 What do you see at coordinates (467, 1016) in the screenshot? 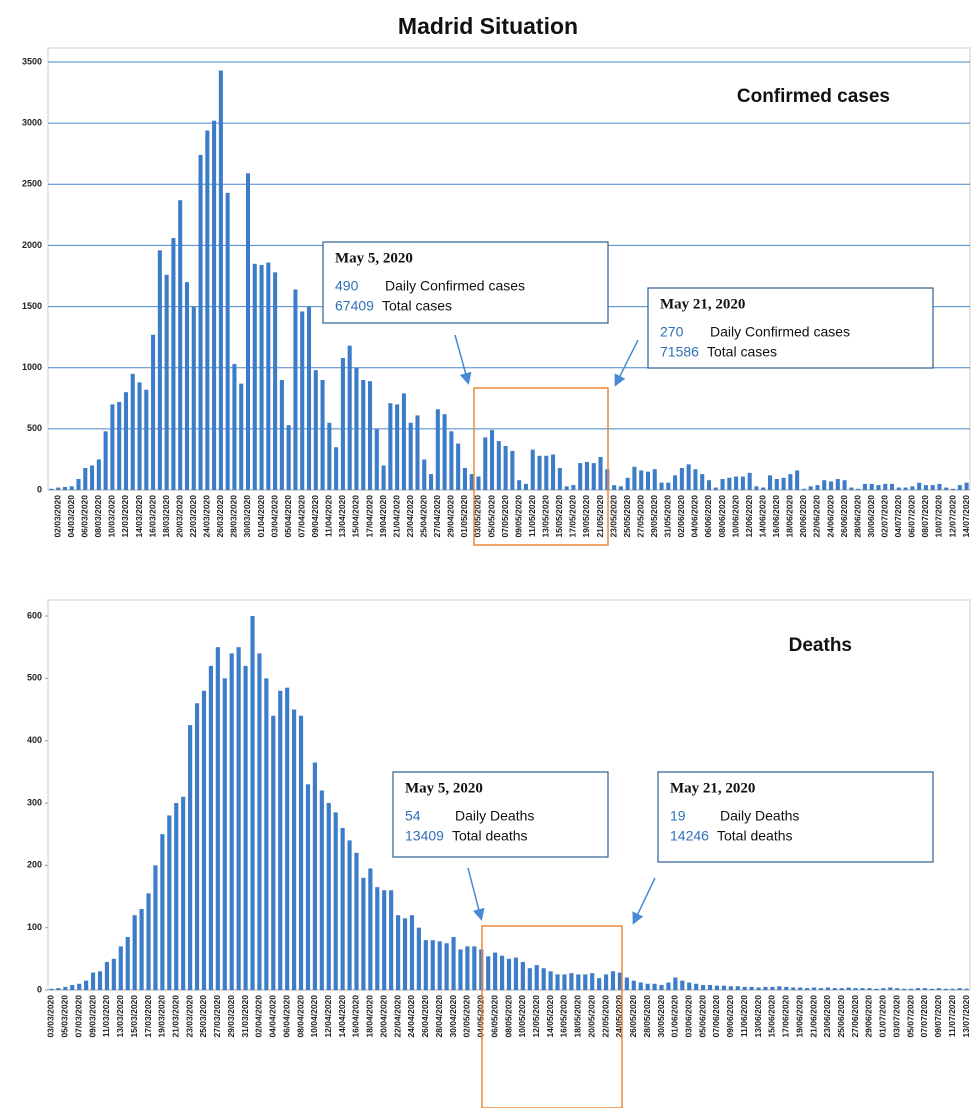
I see `x-tick-label: 02/05/2020` at bounding box center [467, 1016].